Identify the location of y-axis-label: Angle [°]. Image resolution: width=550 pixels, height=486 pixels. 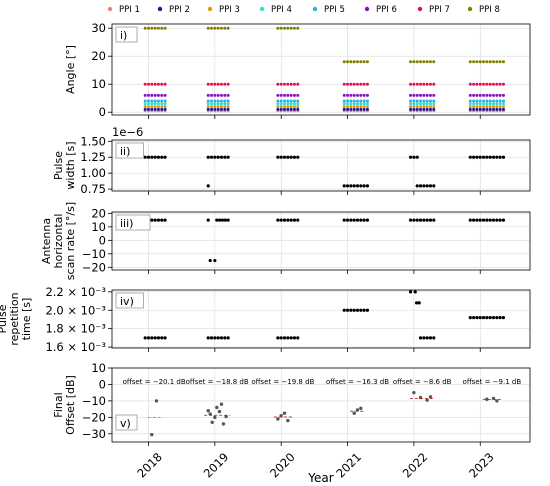
(70, 69).